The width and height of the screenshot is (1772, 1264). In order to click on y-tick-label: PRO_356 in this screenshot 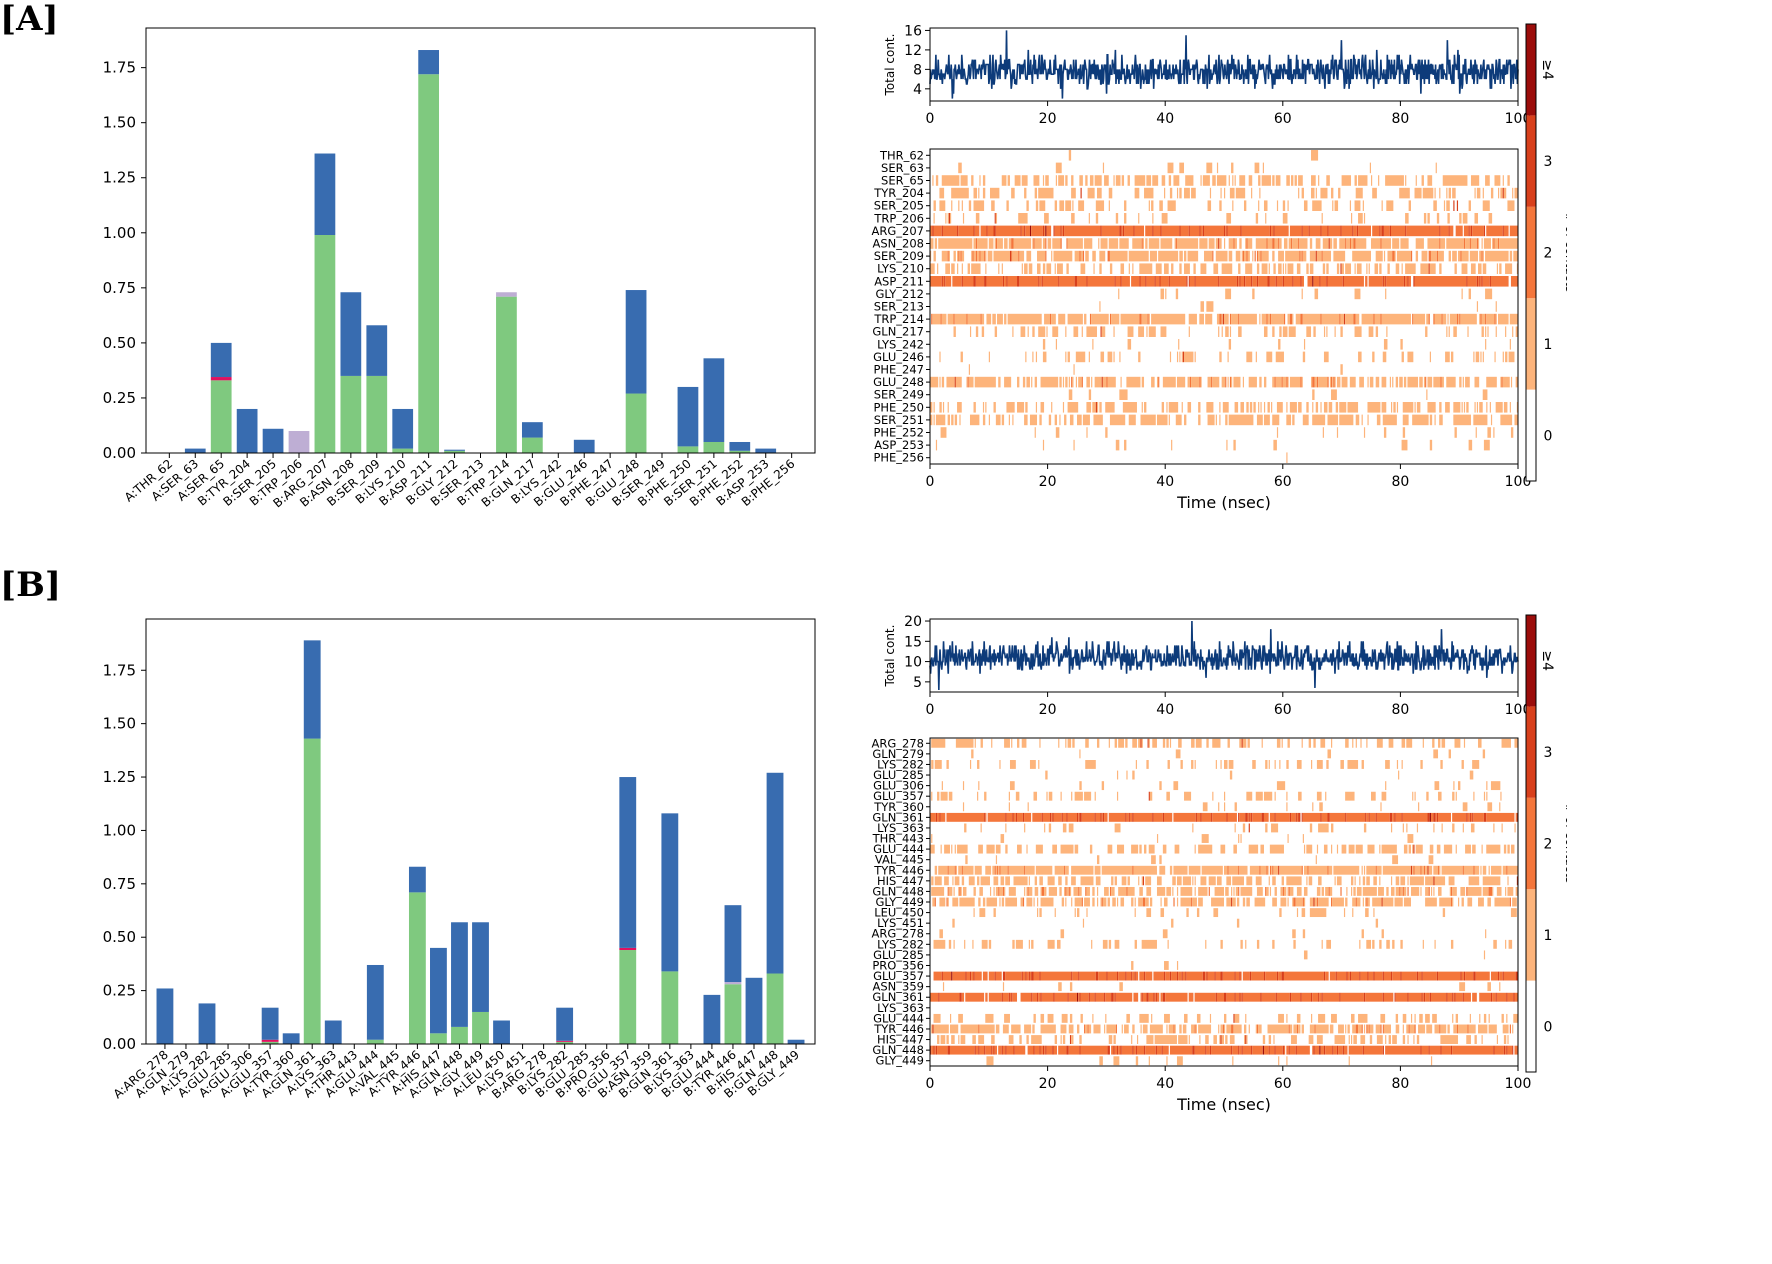, I will do `click(898, 965)`.